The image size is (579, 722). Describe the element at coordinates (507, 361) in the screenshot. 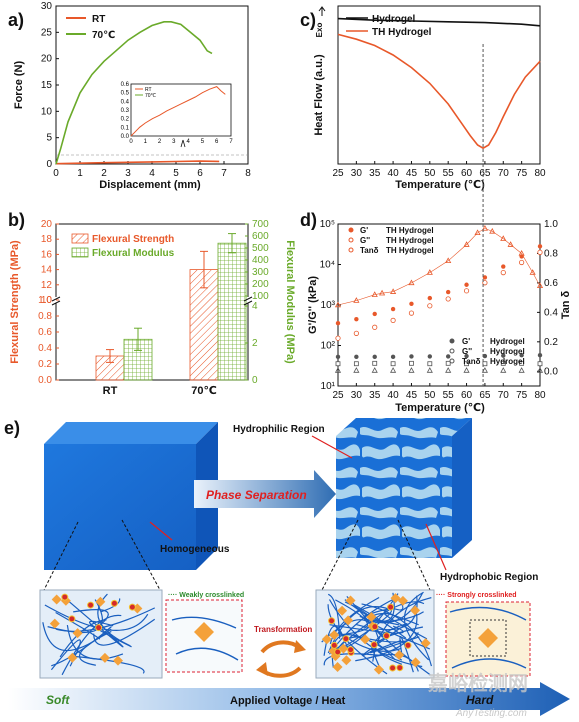

I see `legend-label: Hydrogel` at that location.